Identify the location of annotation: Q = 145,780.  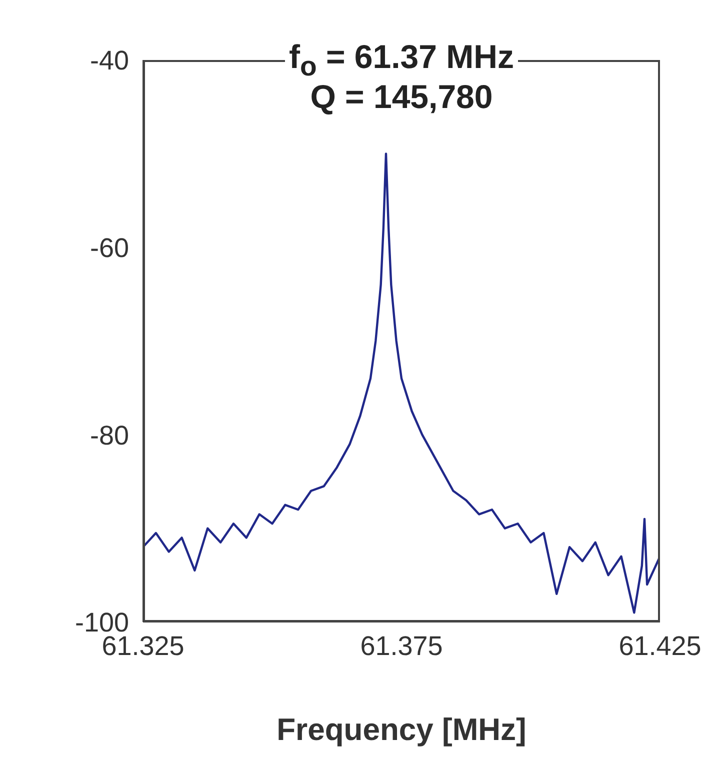
(401, 96).